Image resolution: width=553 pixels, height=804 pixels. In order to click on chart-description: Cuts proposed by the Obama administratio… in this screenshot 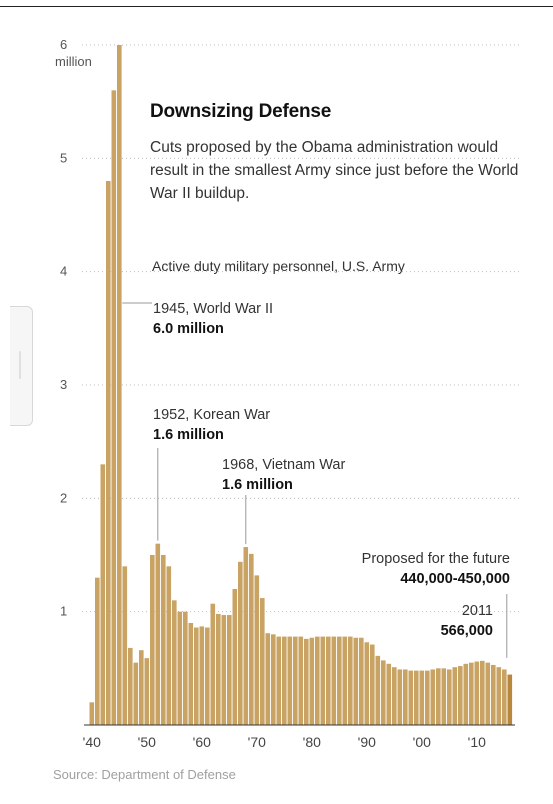, I will do `click(334, 170)`.